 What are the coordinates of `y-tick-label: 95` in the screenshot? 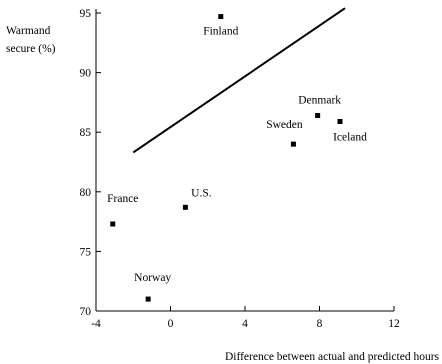 It's located at (86, 14).